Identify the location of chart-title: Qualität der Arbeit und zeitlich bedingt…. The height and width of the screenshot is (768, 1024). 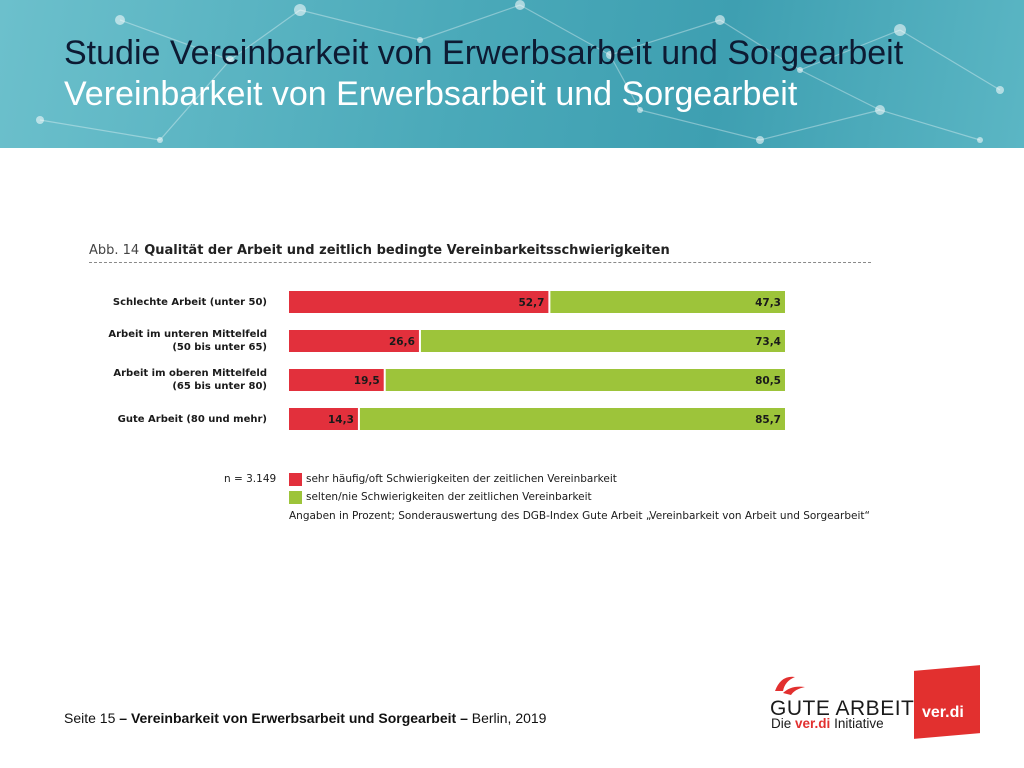
(407, 250).